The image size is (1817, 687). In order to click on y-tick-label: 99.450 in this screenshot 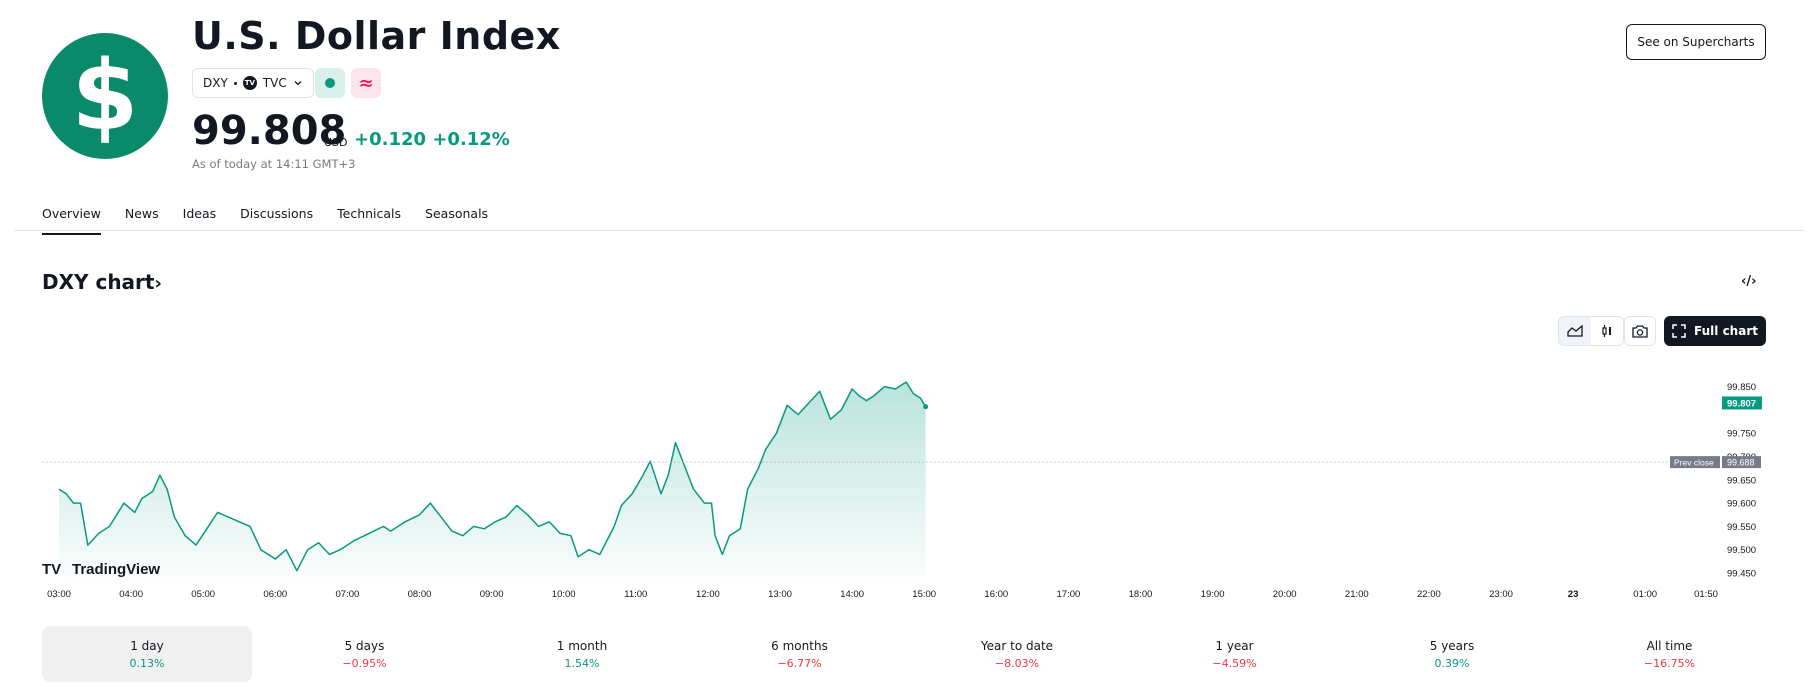, I will do `click(1741, 574)`.